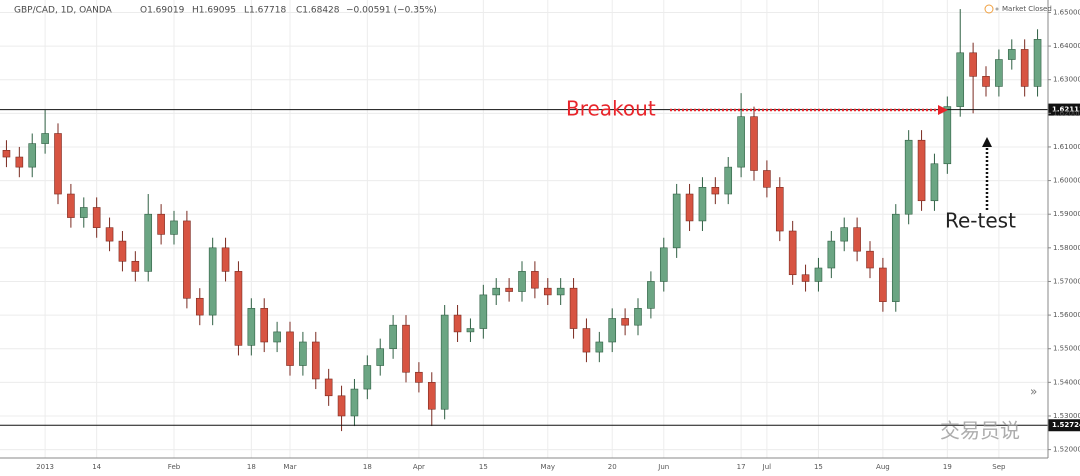 The width and height of the screenshot is (1080, 476). Describe the element at coordinates (1066, 248) in the screenshot. I see `y-tick-label: 1.58000` at that location.